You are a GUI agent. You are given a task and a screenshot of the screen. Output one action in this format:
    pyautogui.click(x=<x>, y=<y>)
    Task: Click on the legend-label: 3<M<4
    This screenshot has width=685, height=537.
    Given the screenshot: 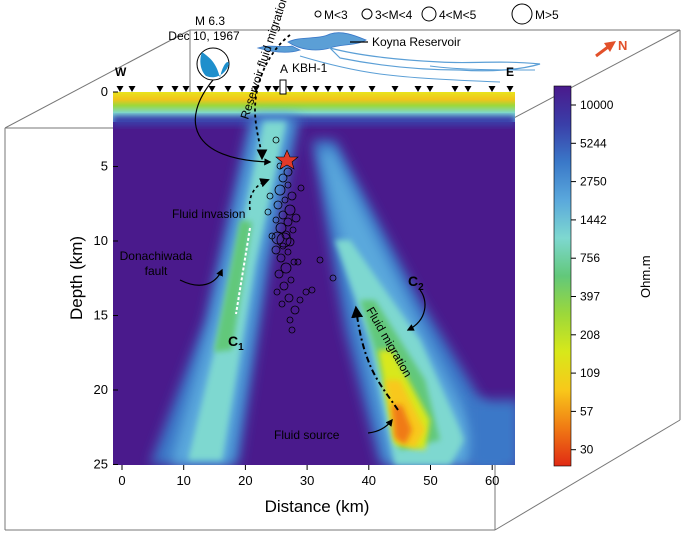 What is the action you would take?
    pyautogui.click(x=394, y=15)
    